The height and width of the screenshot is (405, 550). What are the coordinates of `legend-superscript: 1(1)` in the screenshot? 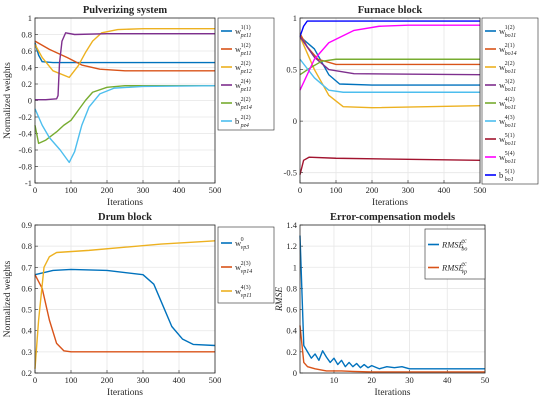 It's located at (246, 27).